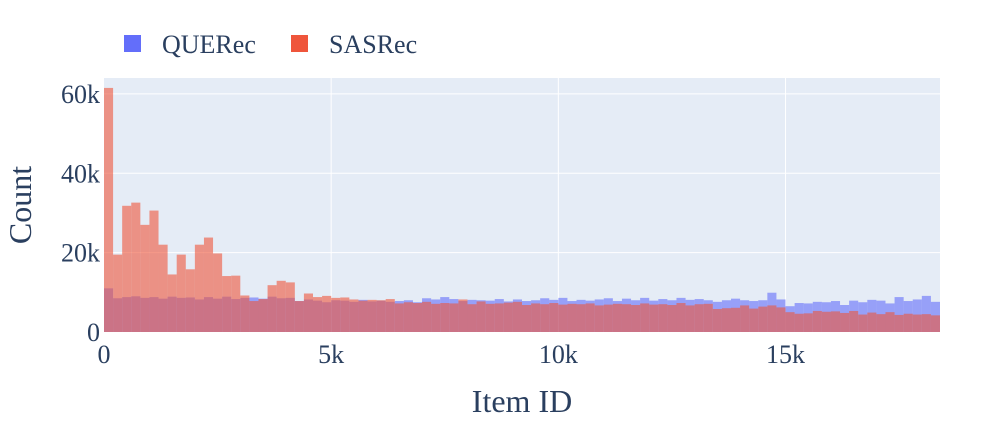 The width and height of the screenshot is (997, 432). Describe the element at coordinates (354, 44) in the screenshot. I see `legend-item-sasrec: SASRec` at that location.